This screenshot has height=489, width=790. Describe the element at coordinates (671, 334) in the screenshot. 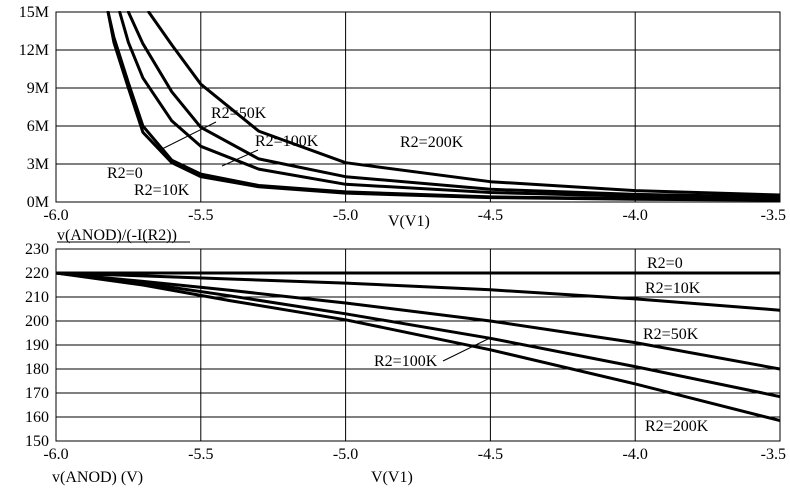

I see `bottom-annotation-r2-50k: R2=50K` at that location.